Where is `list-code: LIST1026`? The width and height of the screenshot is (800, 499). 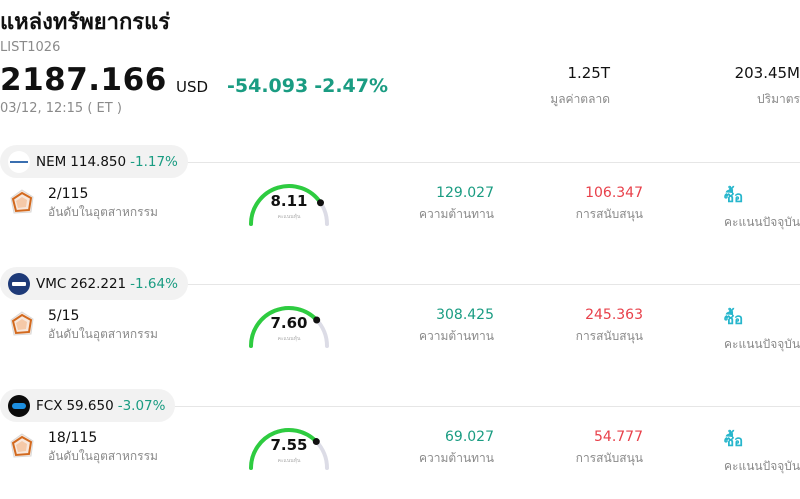 list-code: LIST1026 is located at coordinates (30, 47).